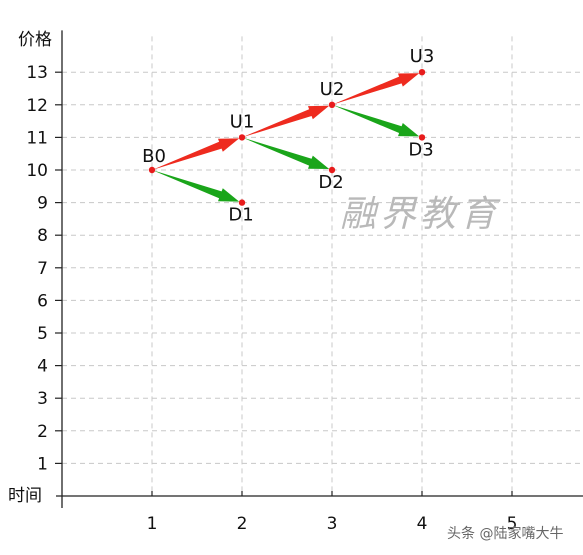 Image resolution: width=583 pixels, height=555 pixels. I want to click on arrow-U2-to-D3, so click(376, 120).